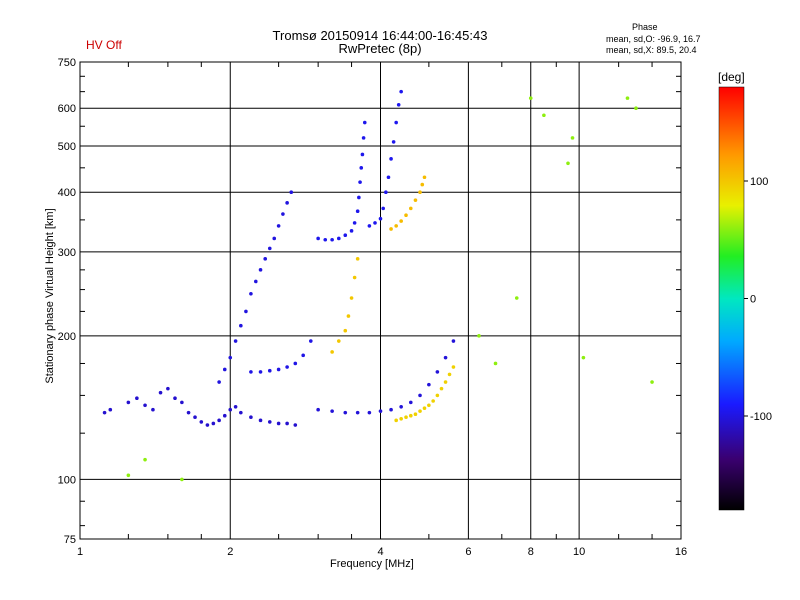  What do you see at coordinates (753, 300) in the screenshot?
I see `colorbar-tick-label: 0` at bounding box center [753, 300].